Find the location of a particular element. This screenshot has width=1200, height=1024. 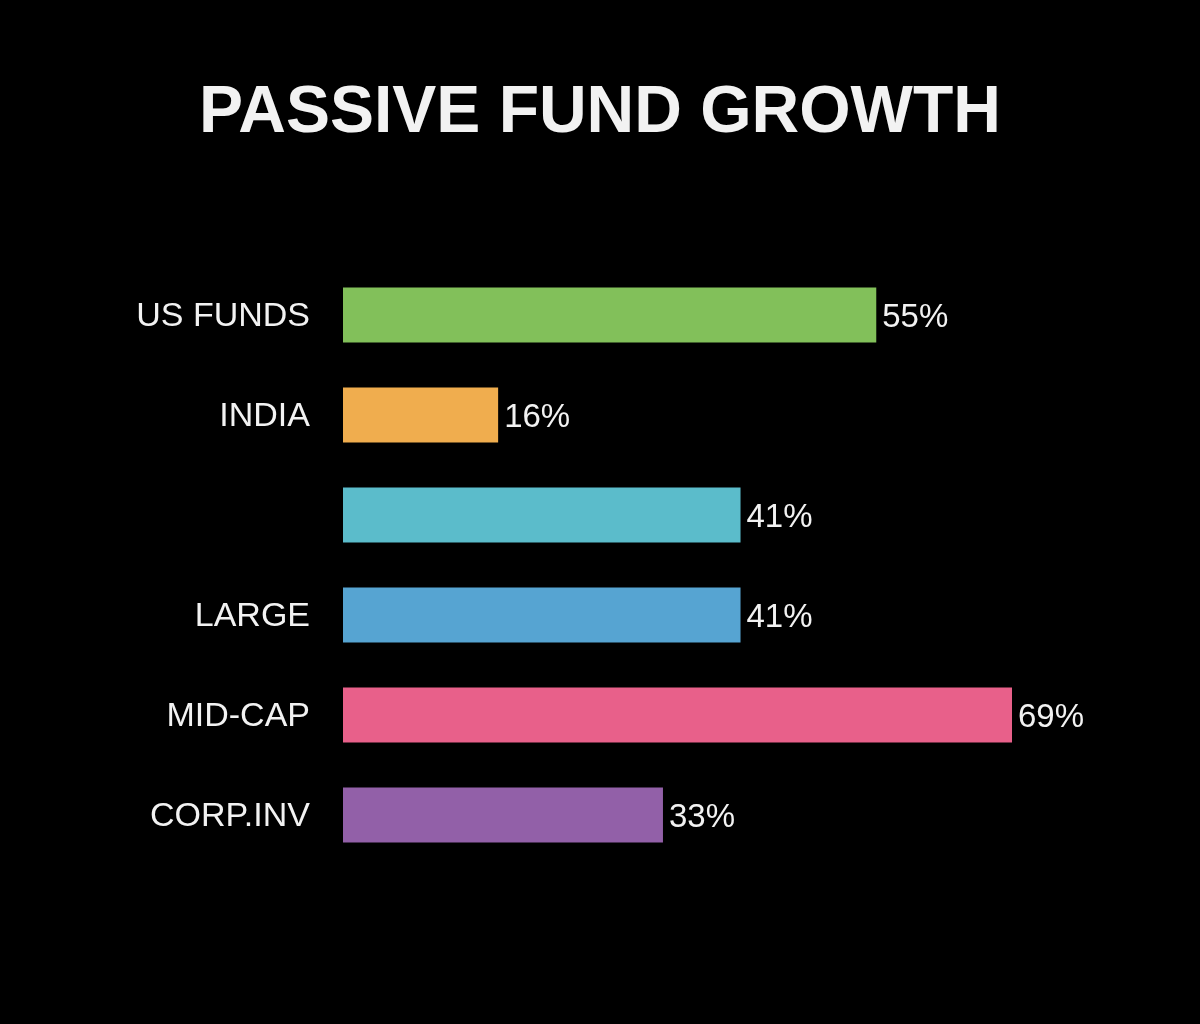

data-label: 69% is located at coordinates (1051, 715).